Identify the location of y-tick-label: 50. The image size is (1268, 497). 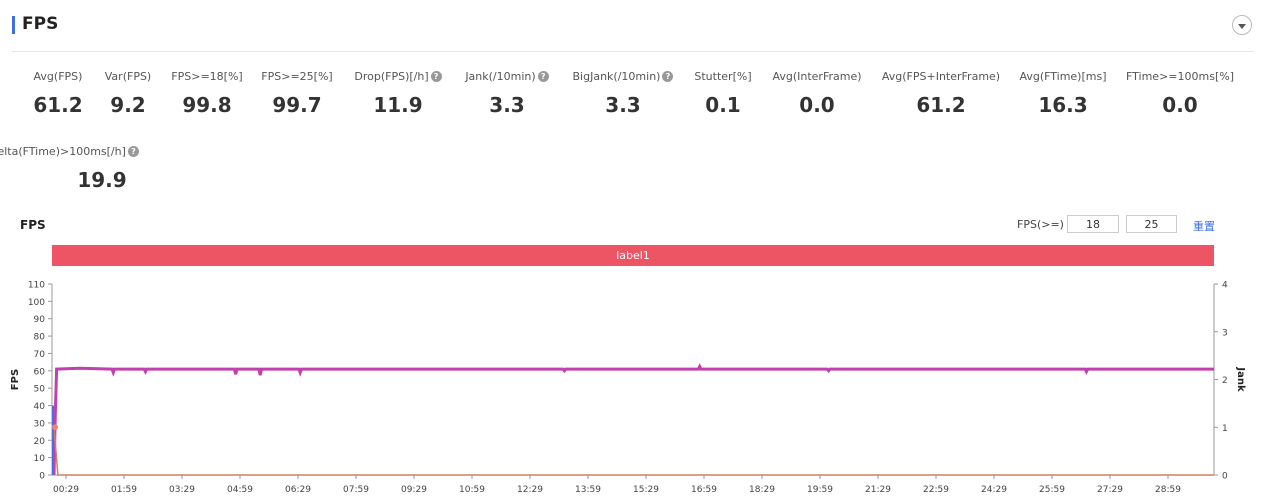
(40, 390).